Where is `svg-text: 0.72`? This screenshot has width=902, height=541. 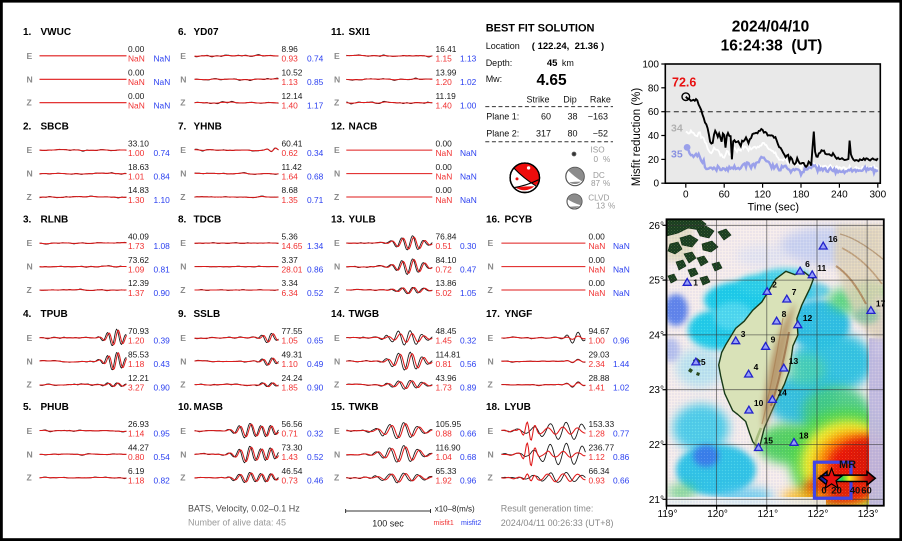
svg-text: 0.72 is located at coordinates (444, 269).